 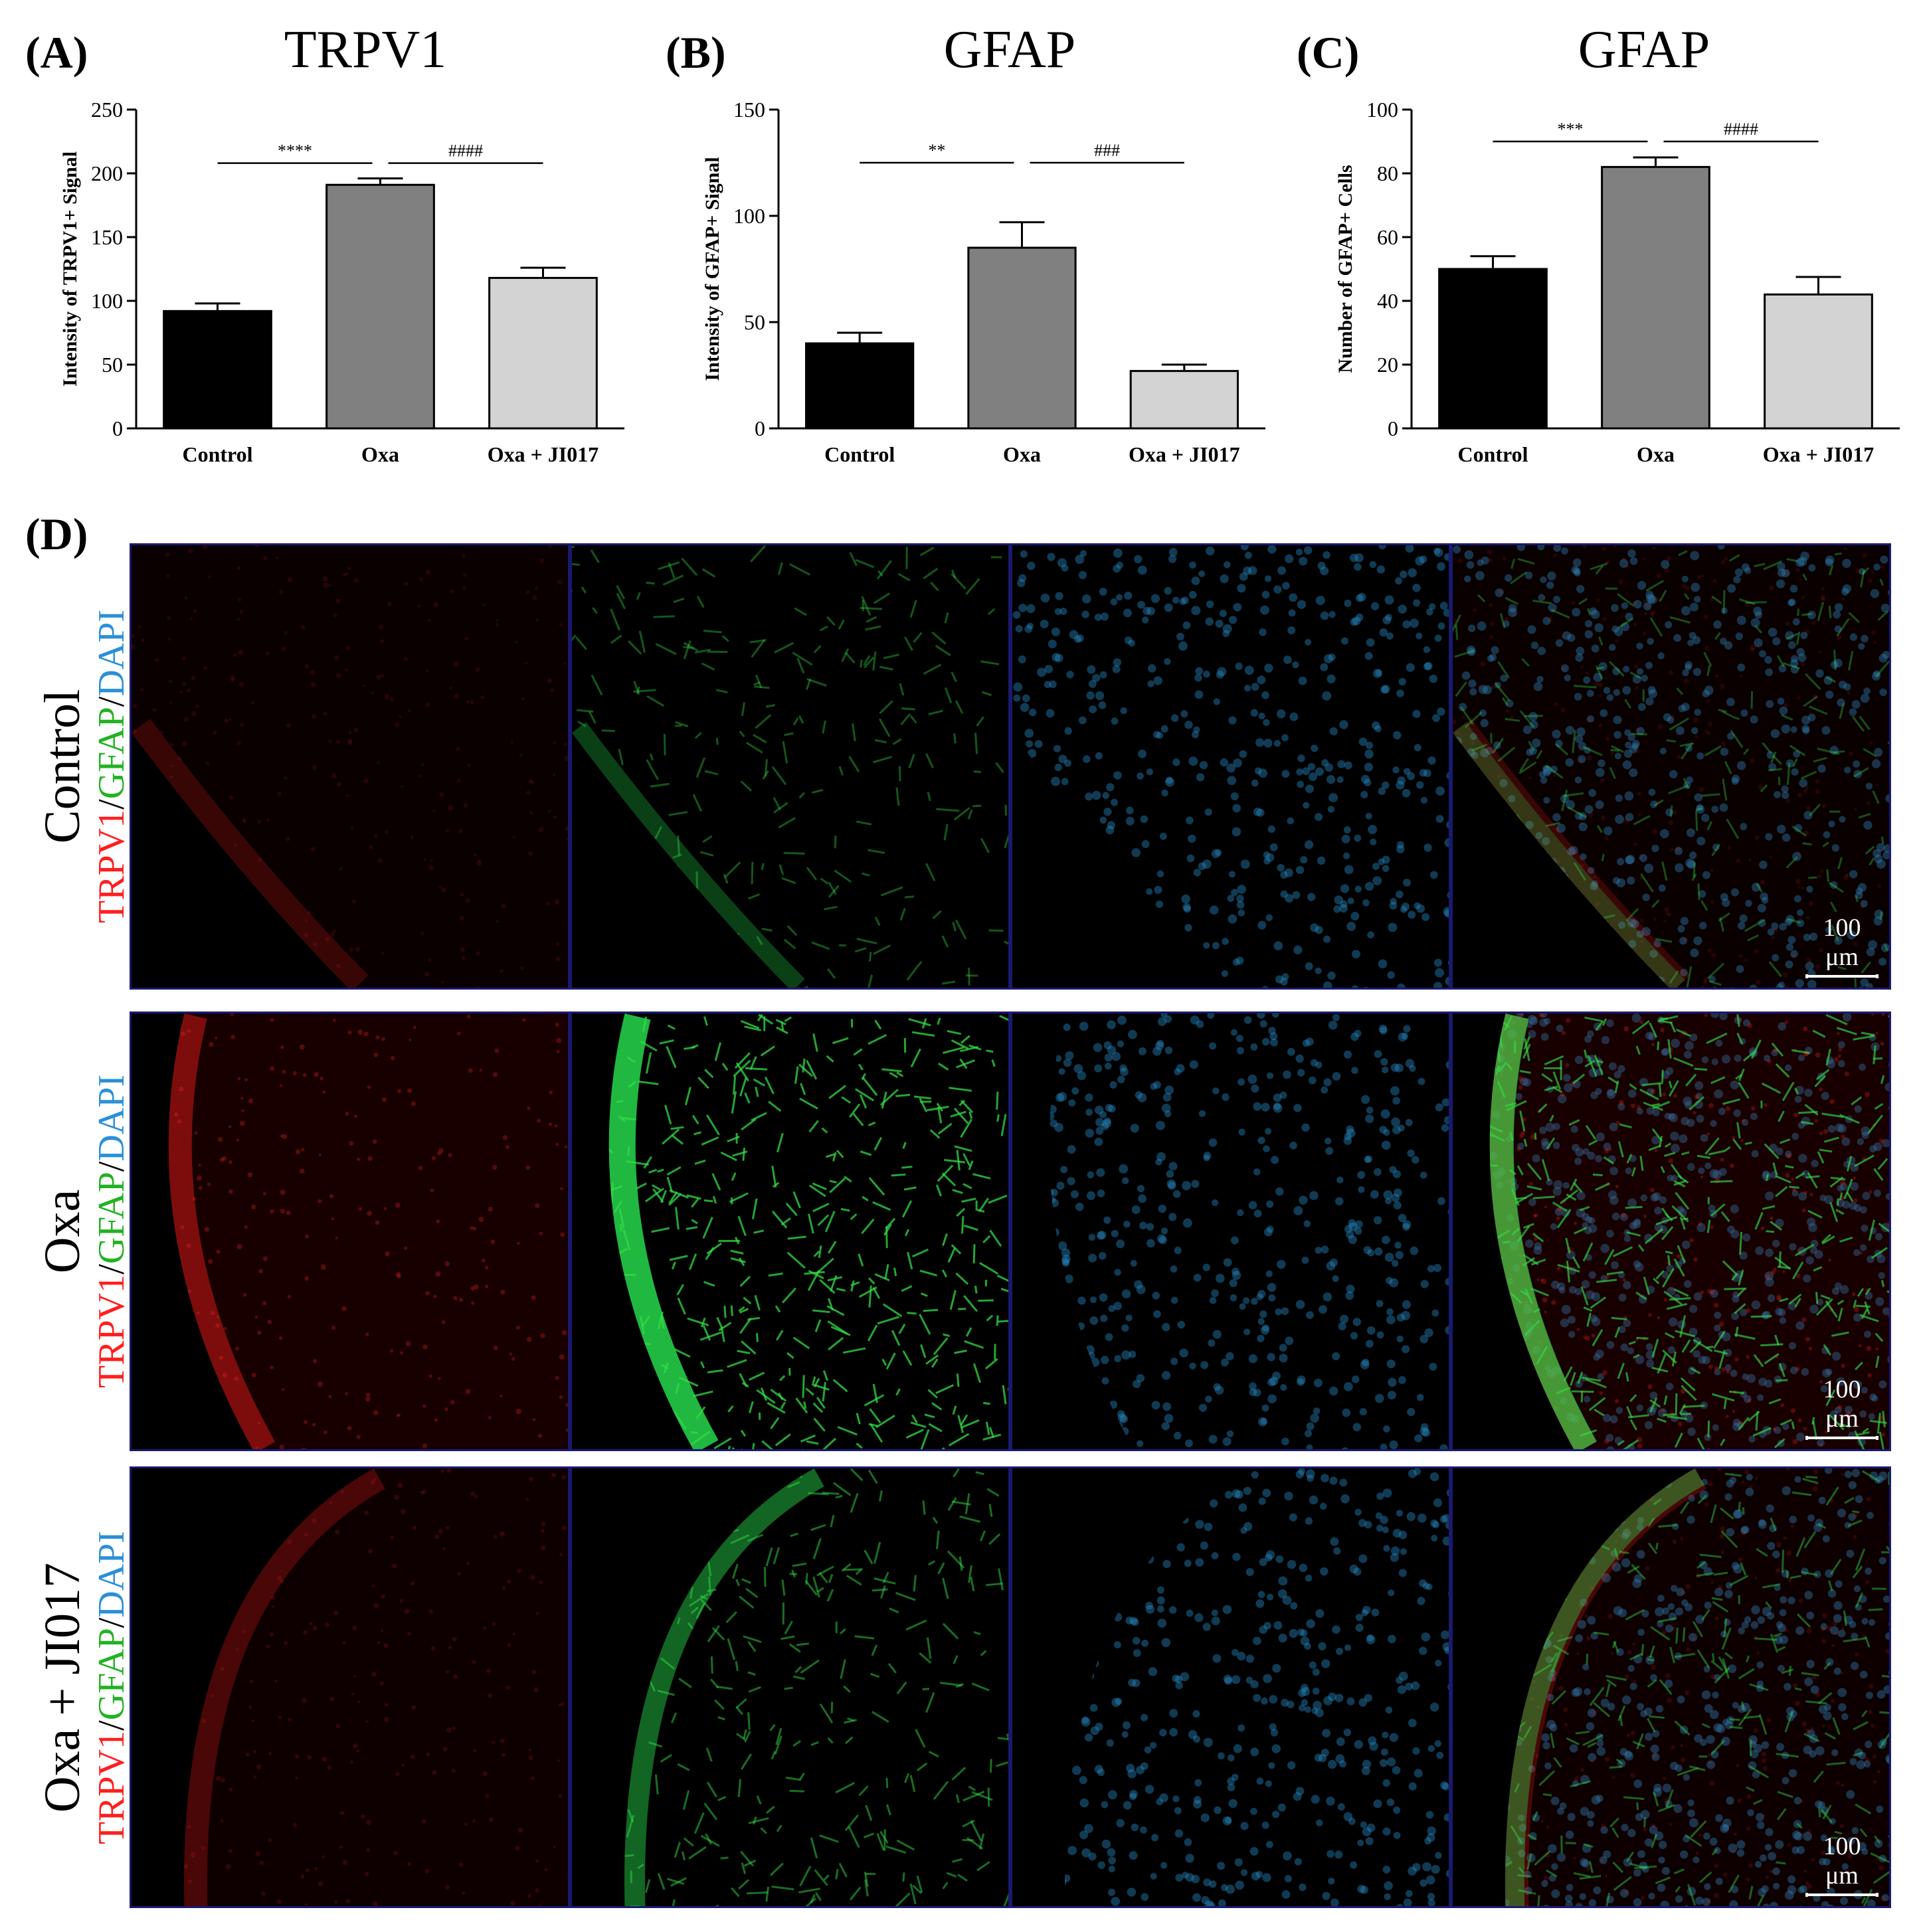 I want to click on y-axis-label: Intensity of GFAP+ Signal, so click(x=712, y=269).